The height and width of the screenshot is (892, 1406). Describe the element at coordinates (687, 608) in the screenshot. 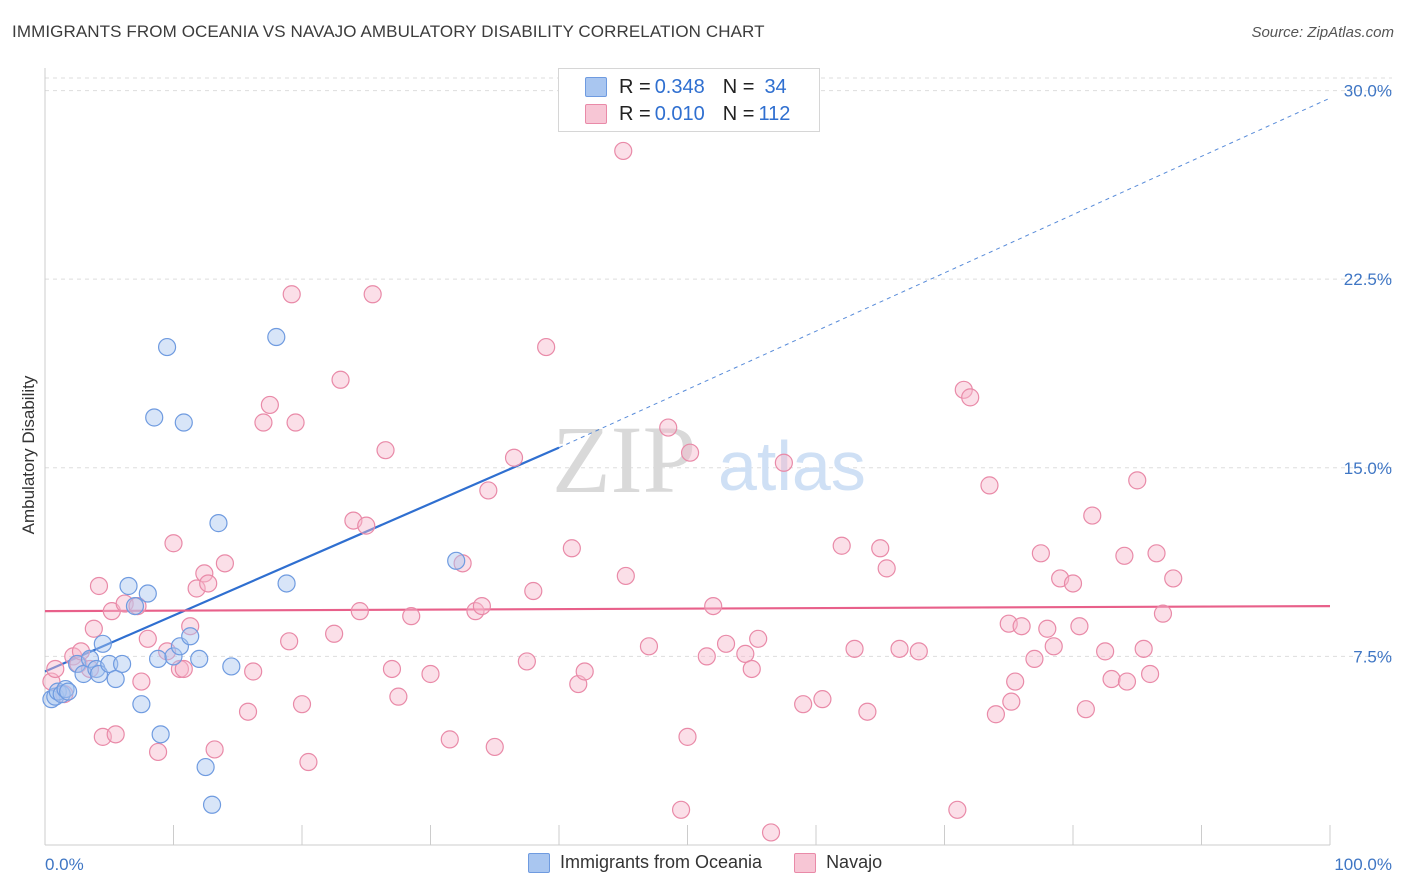

I see `navajo-trend-line` at that location.